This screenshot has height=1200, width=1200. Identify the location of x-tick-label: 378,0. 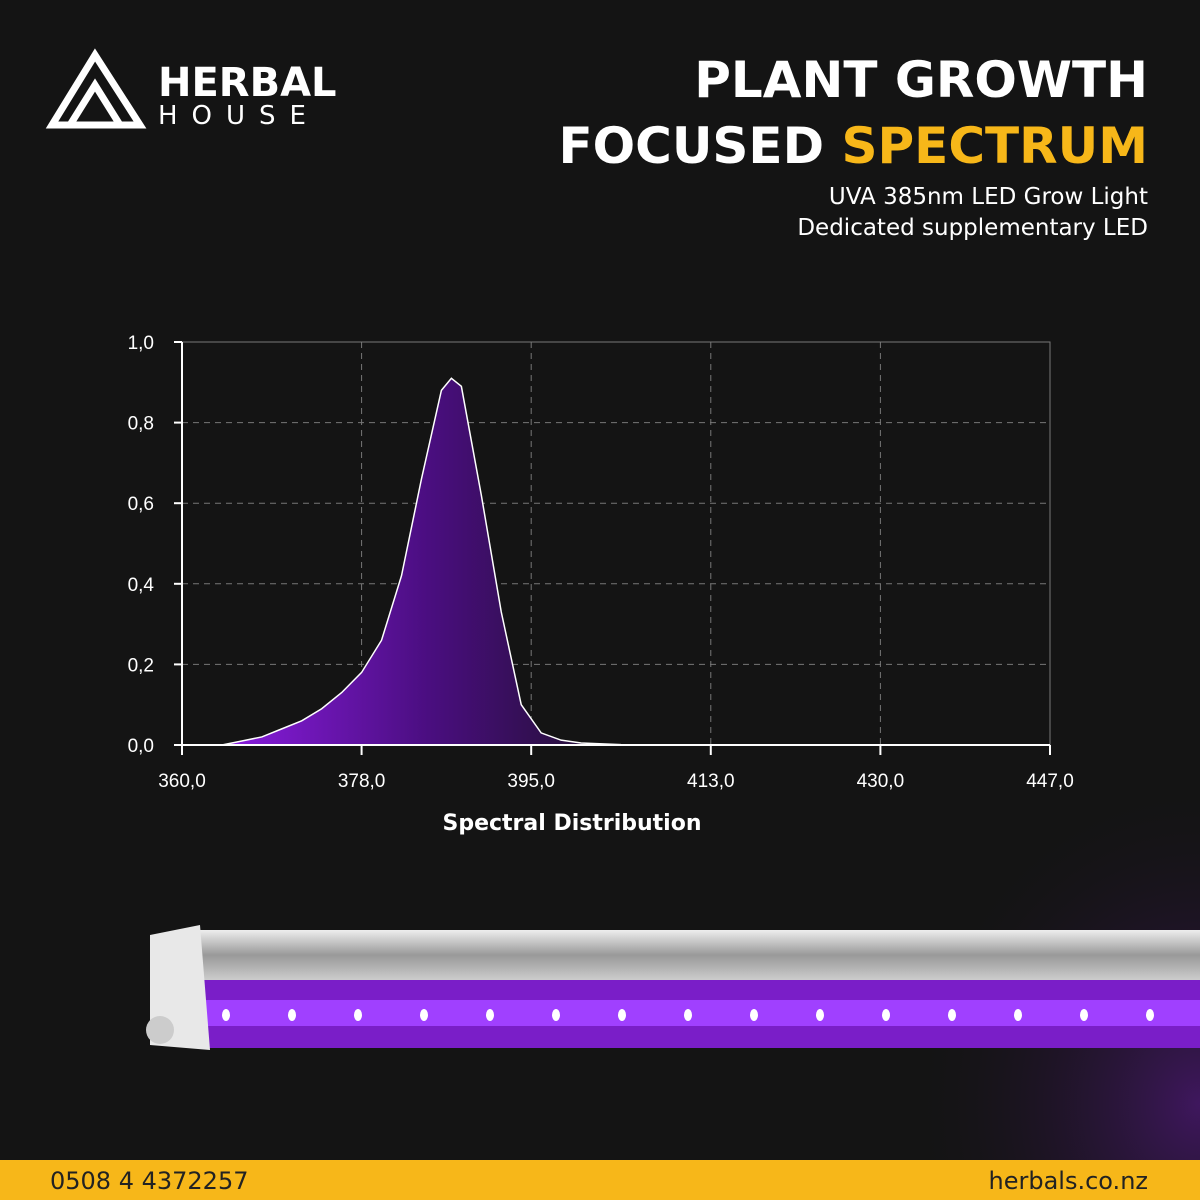
(362, 781).